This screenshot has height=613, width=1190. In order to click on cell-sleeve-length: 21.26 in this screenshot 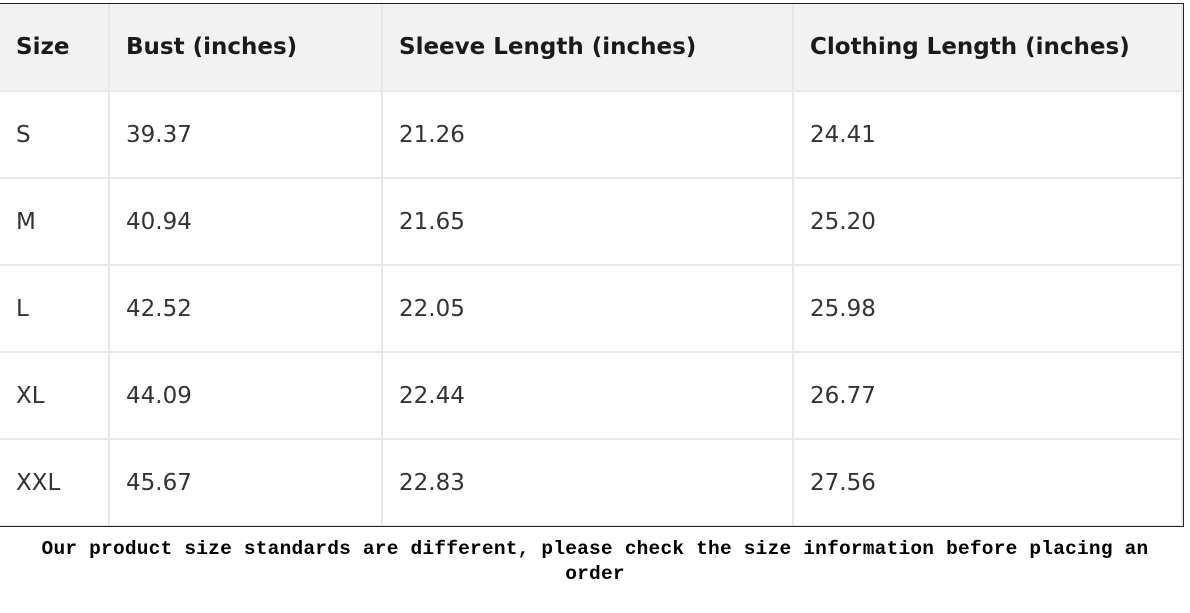, I will do `click(587, 135)`.